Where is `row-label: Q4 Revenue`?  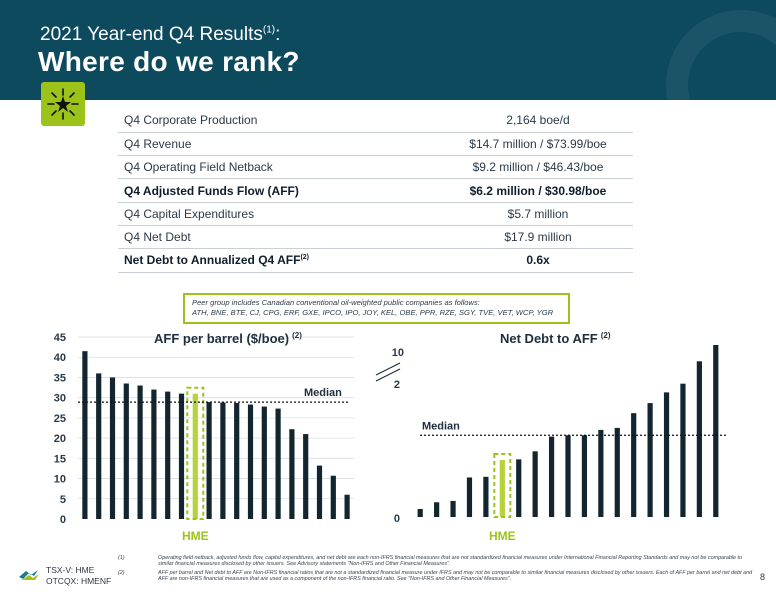 row-label: Q4 Revenue is located at coordinates (280, 144).